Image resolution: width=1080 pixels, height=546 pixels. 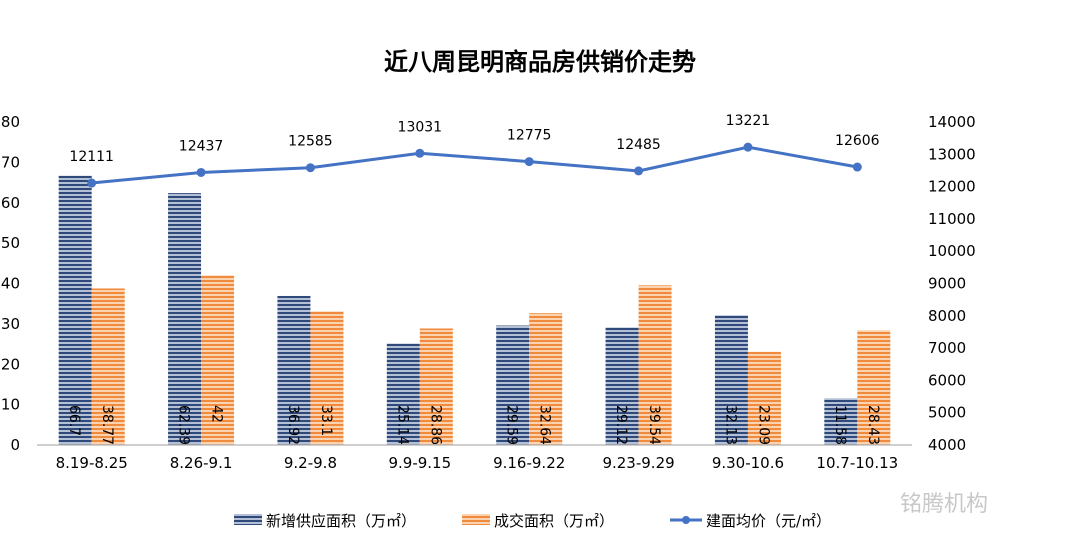 What do you see at coordinates (474, 165) in the screenshot?
I see `price-line` at bounding box center [474, 165].